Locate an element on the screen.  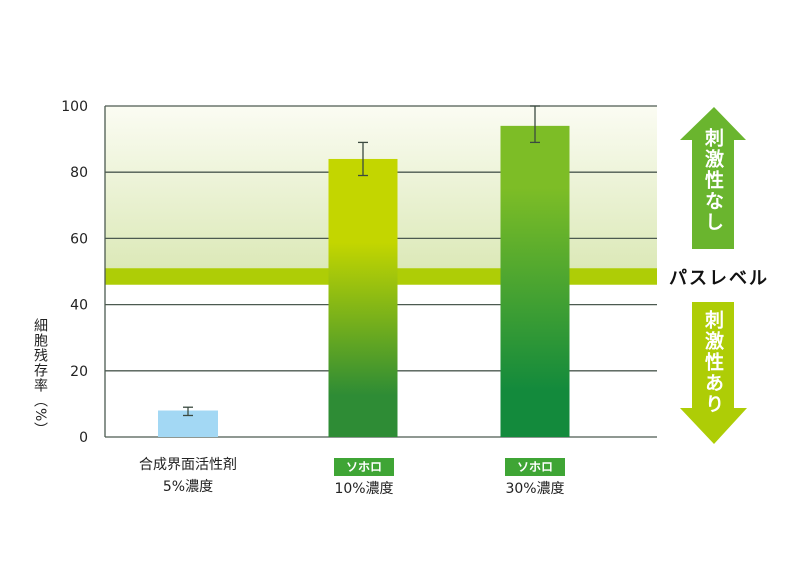
category-concentration: 5%濃度 is located at coordinates (188, 487).